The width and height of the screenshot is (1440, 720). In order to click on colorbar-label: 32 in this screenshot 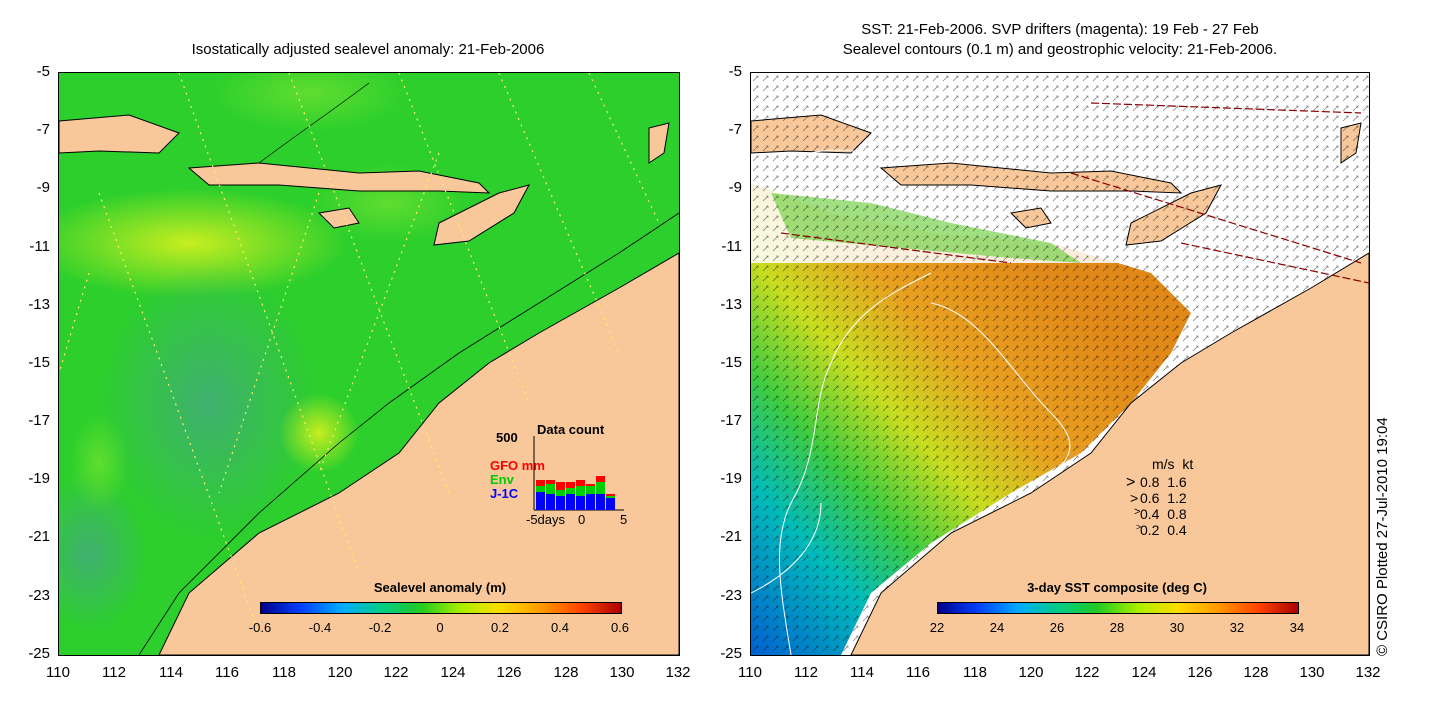, I will do `click(1237, 627)`.